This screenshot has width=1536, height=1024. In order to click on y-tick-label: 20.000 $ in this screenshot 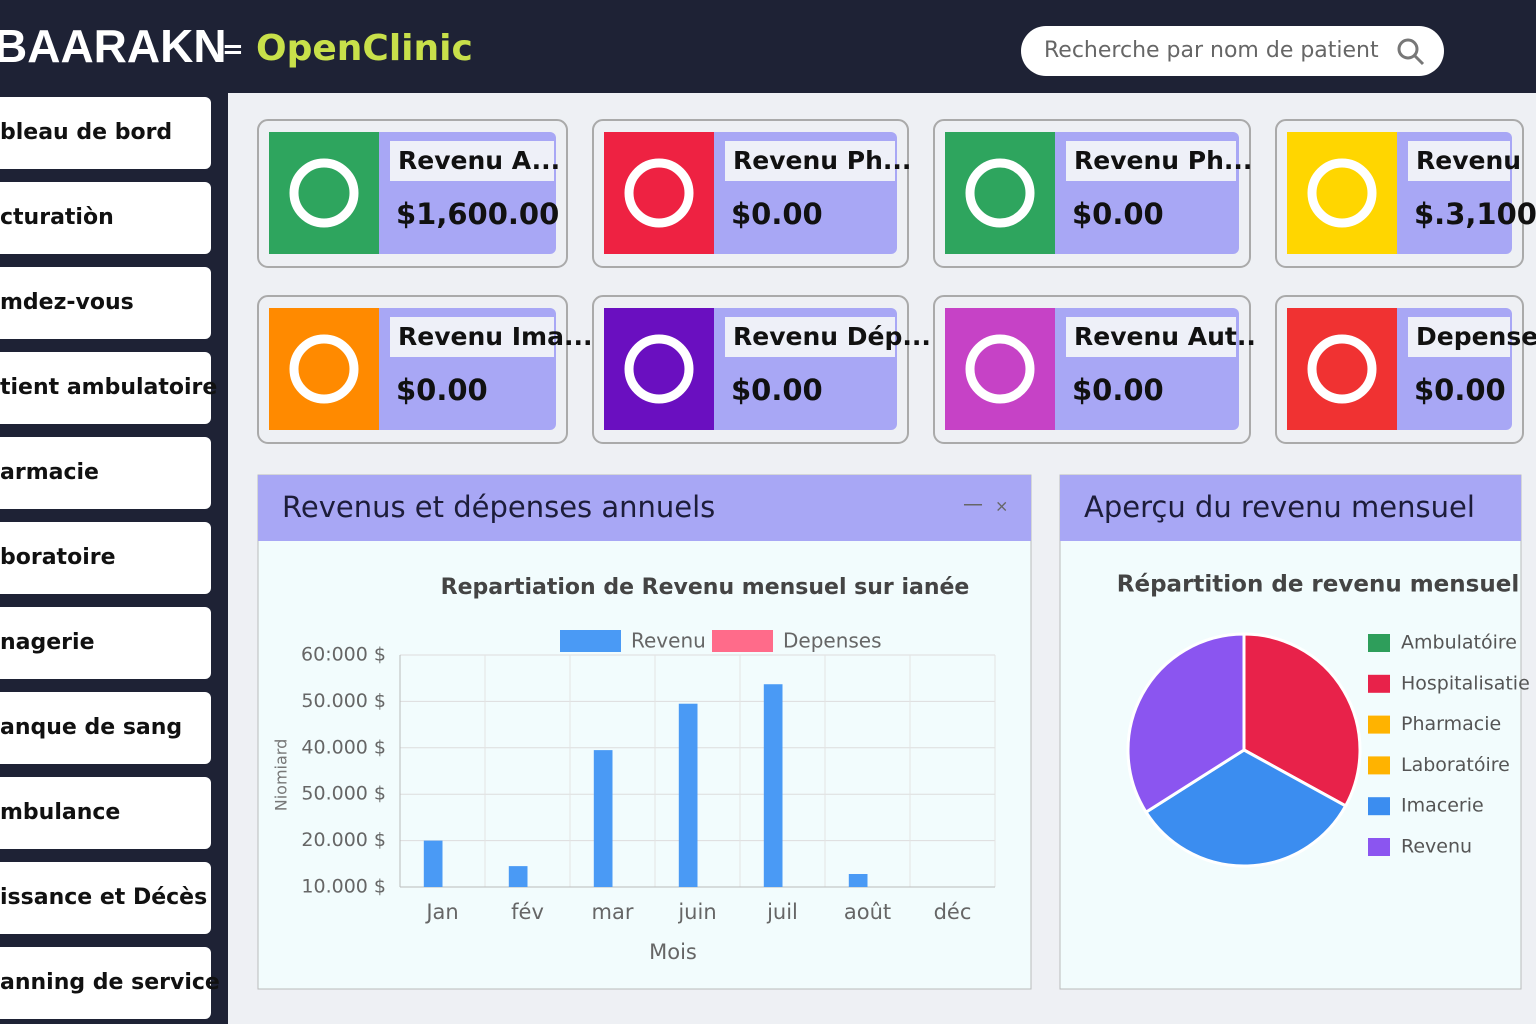, I will do `click(343, 840)`.